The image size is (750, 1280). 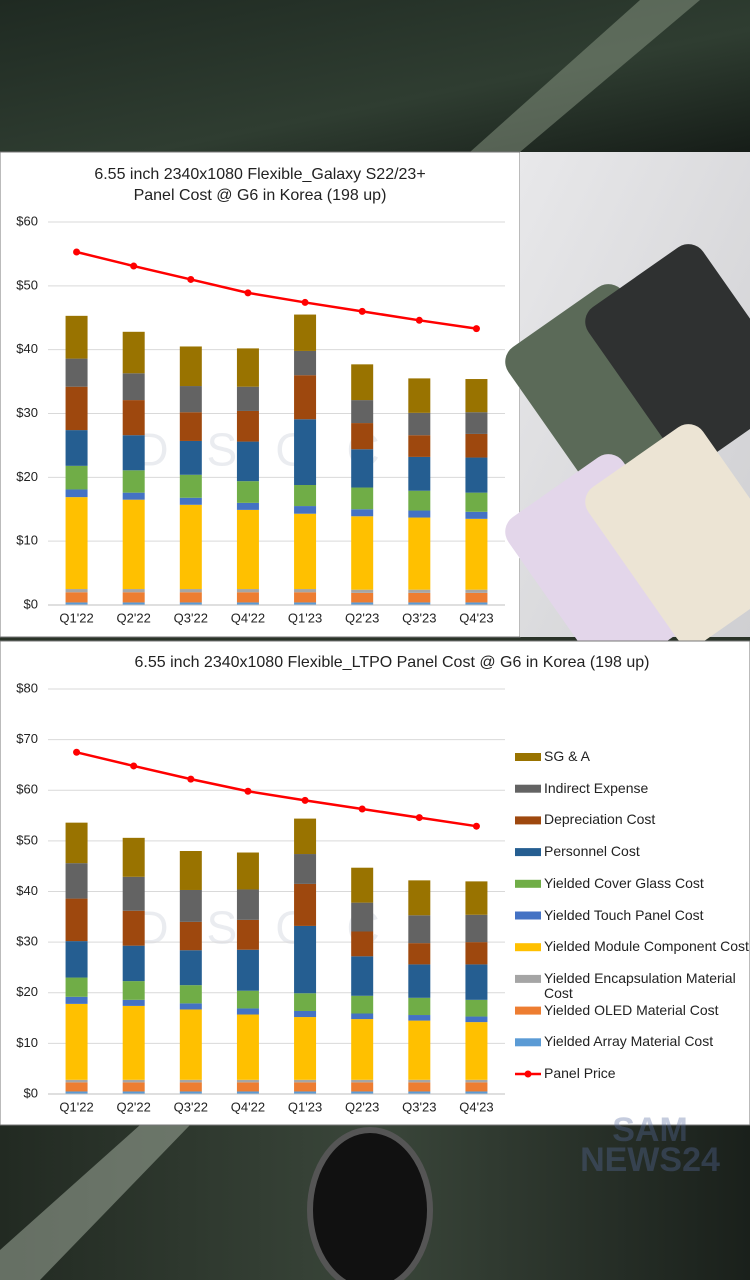 What do you see at coordinates (134, 1106) in the screenshot?
I see `x-tick-label: Q2'22` at bounding box center [134, 1106].